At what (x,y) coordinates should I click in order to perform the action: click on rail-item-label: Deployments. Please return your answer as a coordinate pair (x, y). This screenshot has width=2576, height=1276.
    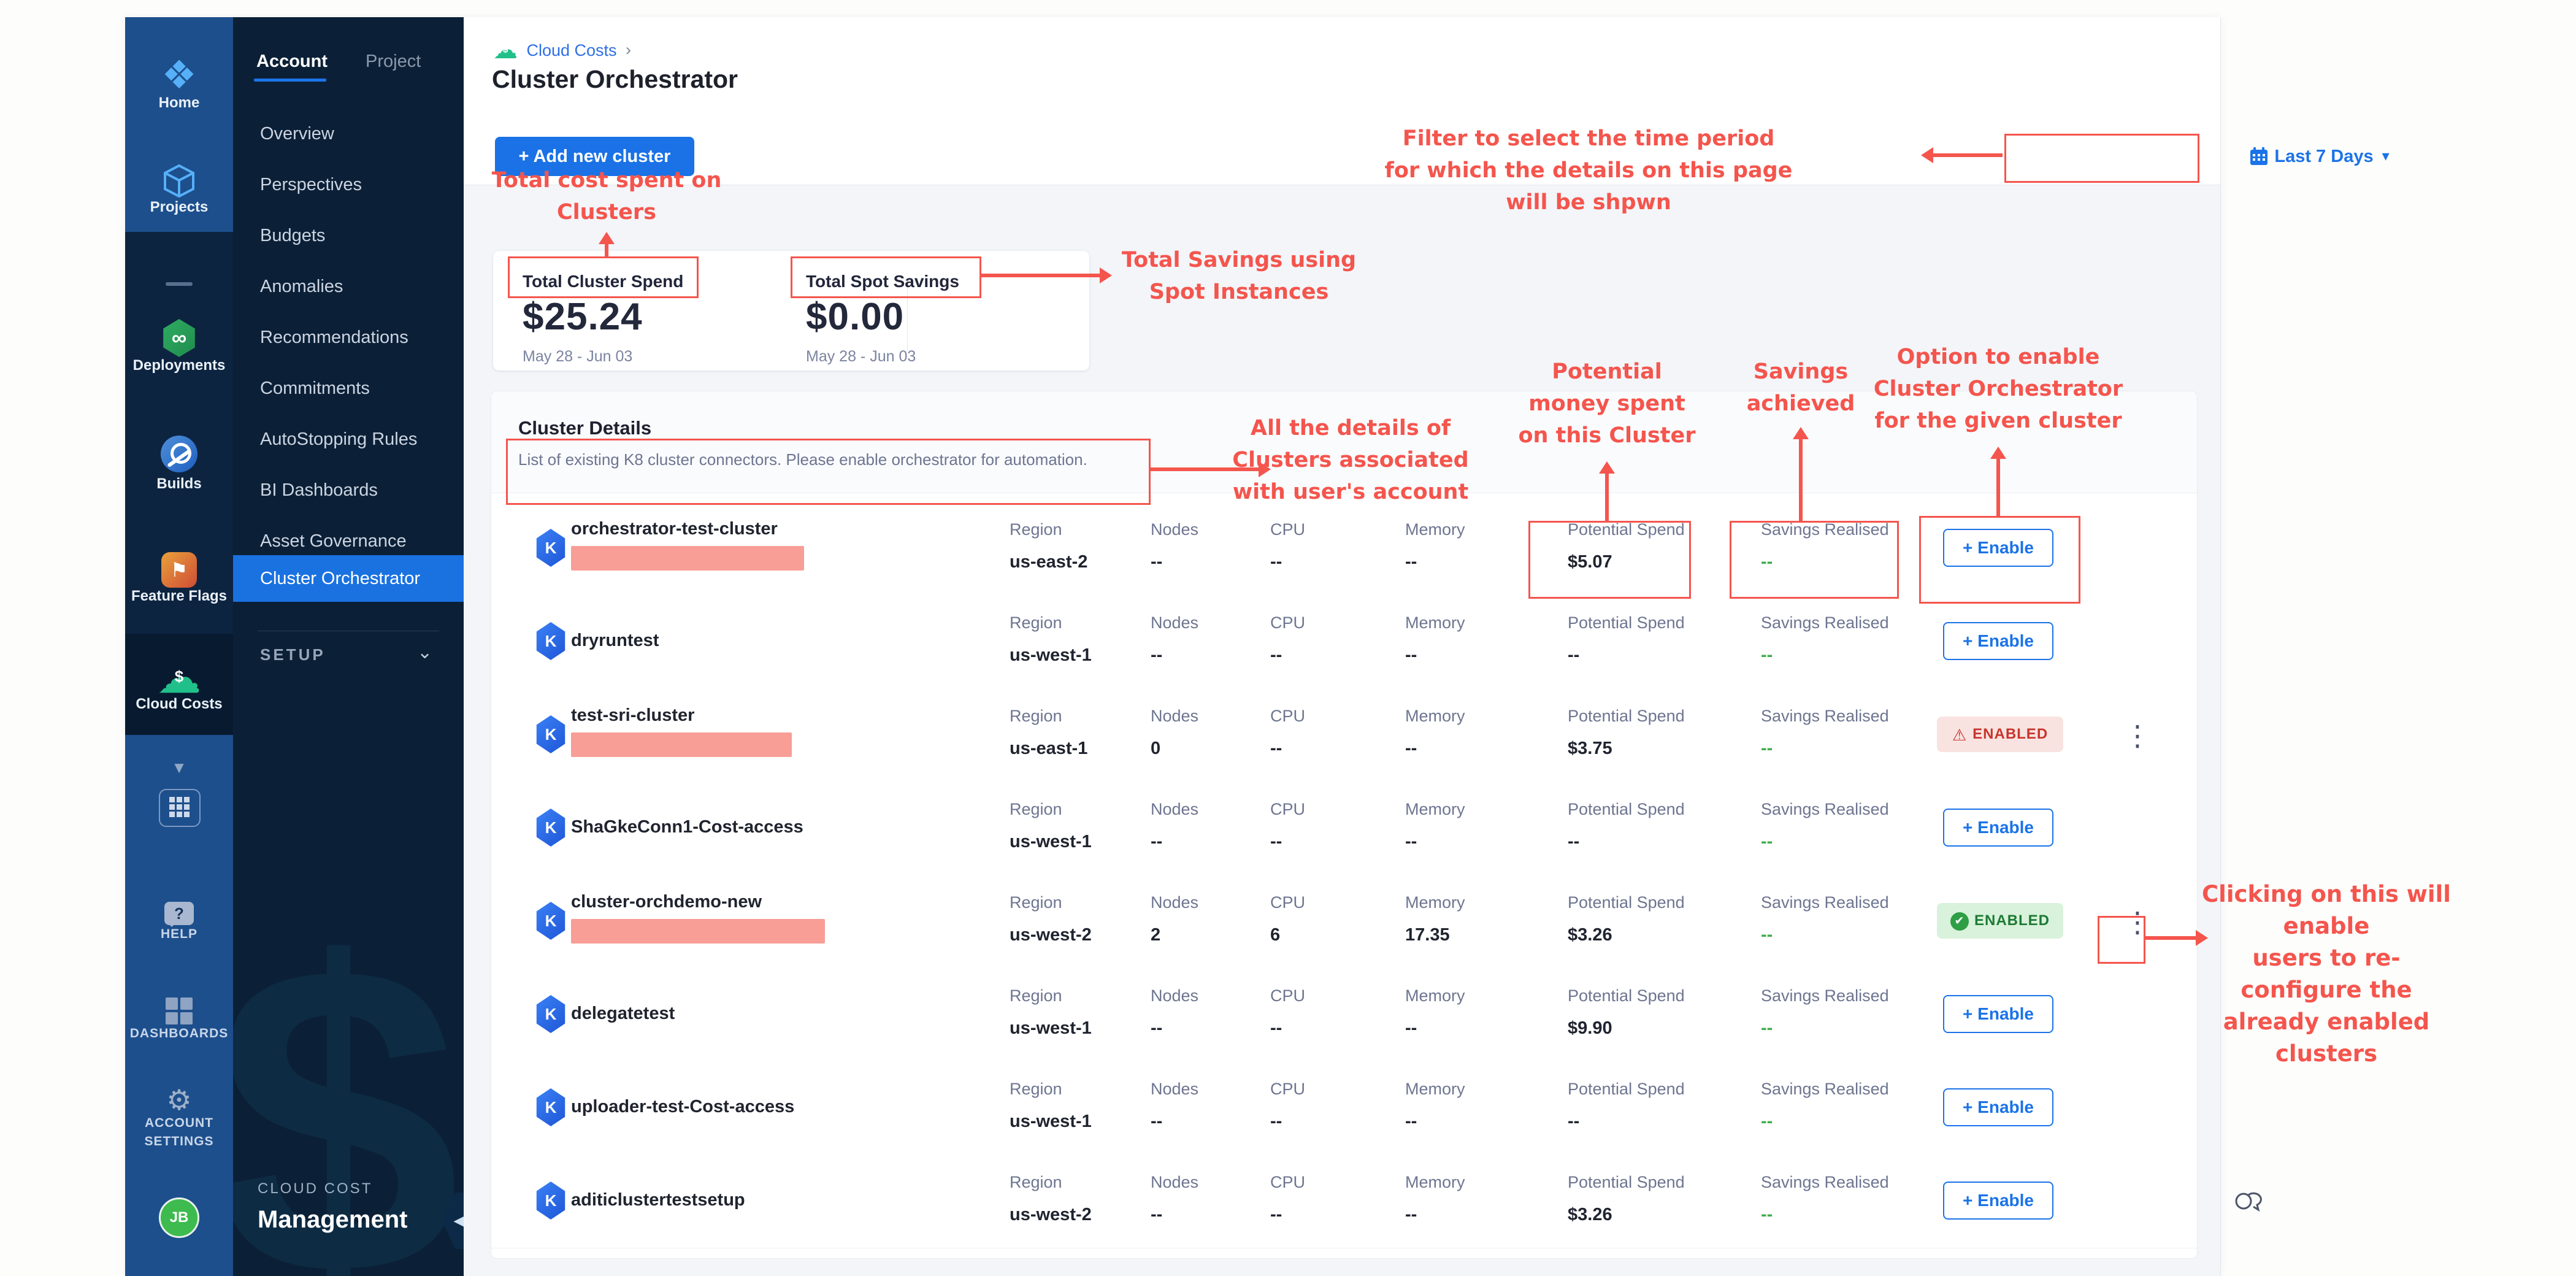
    Looking at the image, I should click on (179, 365).